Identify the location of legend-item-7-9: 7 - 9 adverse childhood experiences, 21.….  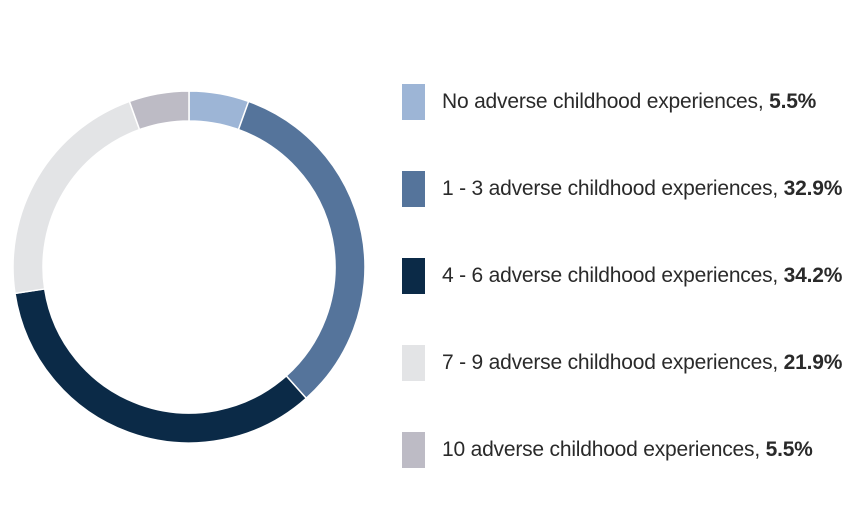
(622, 363).